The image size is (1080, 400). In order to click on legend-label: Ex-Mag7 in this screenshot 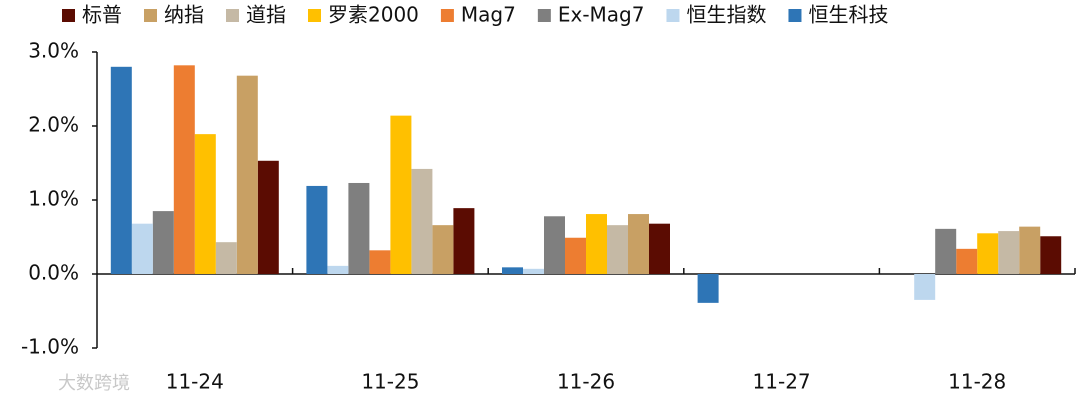, I will do `click(601, 15)`.